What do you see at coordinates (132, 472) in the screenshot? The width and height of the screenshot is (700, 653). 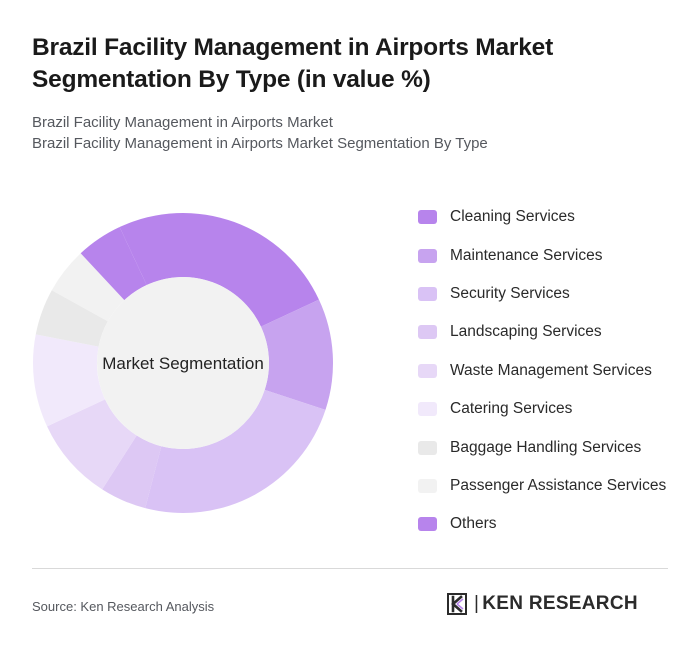 I see `donut-slice-landscaping-services` at bounding box center [132, 472].